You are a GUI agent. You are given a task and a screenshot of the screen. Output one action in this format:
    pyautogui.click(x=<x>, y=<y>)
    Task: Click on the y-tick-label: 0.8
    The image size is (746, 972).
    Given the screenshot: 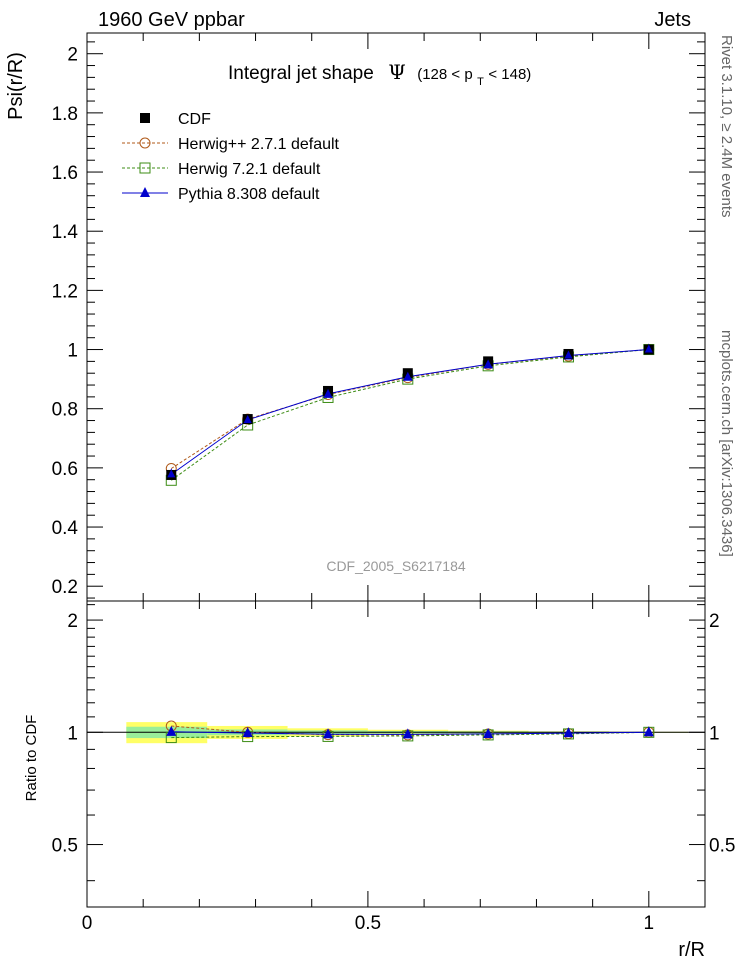 What is the action you would take?
    pyautogui.click(x=65, y=410)
    